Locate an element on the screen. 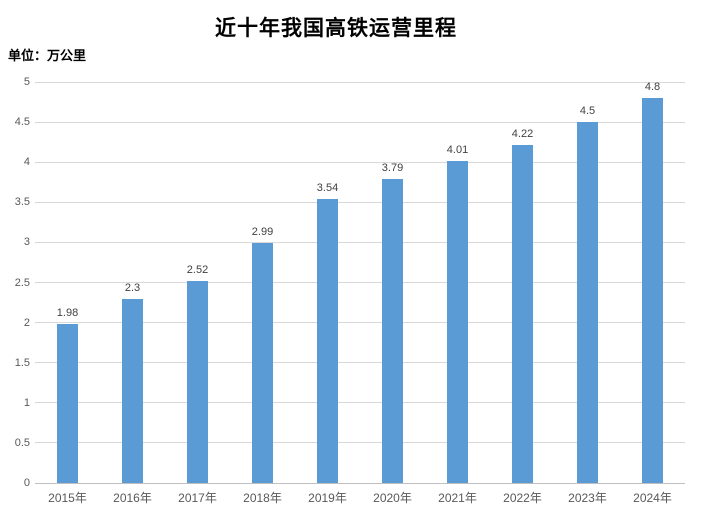 This screenshot has width=702, height=520. x-tick-label-2021年: 2021年 is located at coordinates (457, 498).